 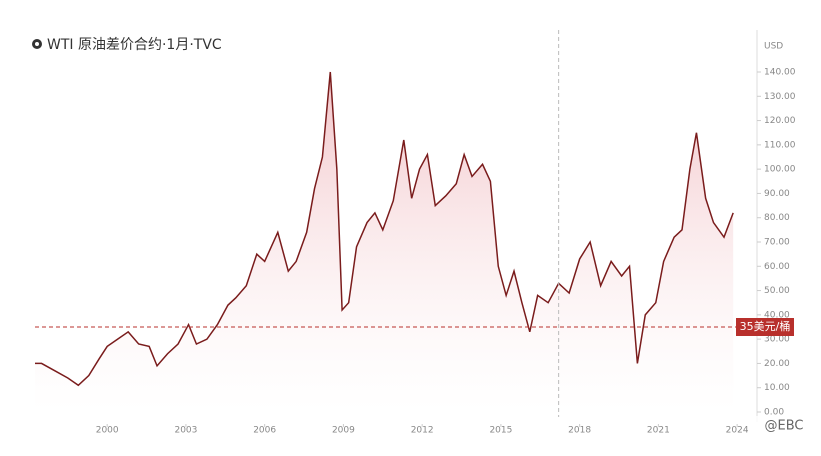 I want to click on y-tick-label: 0.00, so click(x=774, y=413).